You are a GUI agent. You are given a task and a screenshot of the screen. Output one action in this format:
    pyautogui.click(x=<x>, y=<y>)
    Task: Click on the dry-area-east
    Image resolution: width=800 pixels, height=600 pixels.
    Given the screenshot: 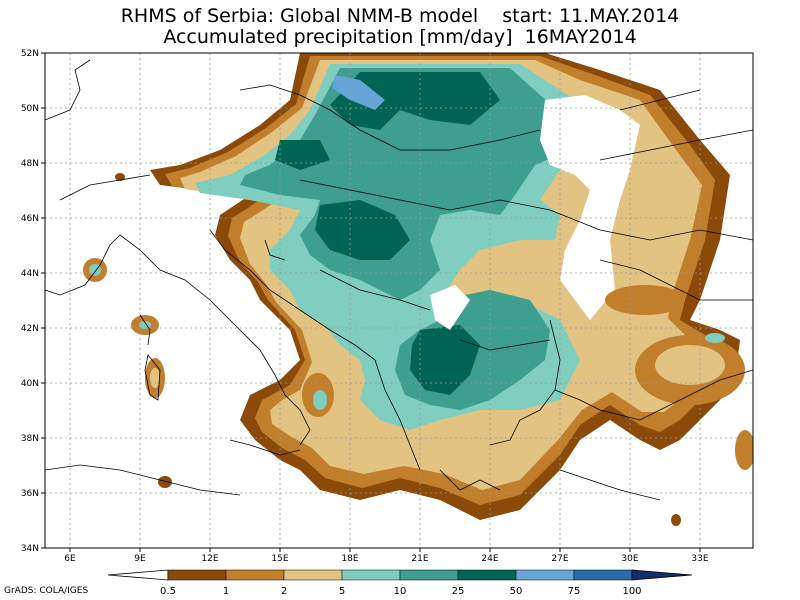 What is the action you would take?
    pyautogui.click(x=590, y=207)
    